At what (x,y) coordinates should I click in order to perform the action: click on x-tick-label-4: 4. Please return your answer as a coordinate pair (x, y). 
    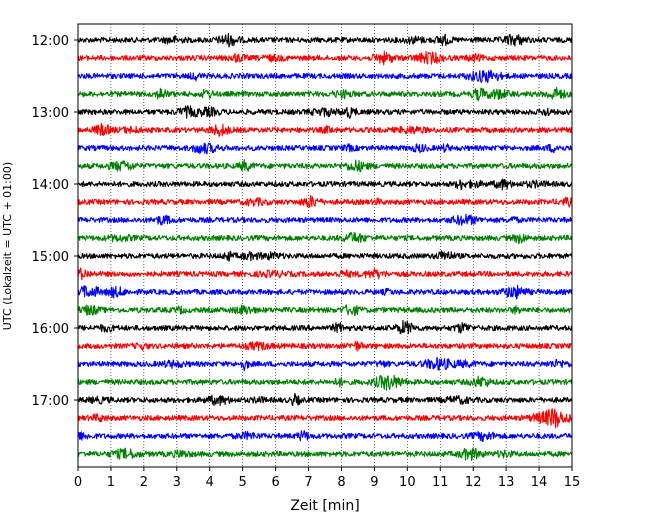
    Looking at the image, I should click on (210, 482).